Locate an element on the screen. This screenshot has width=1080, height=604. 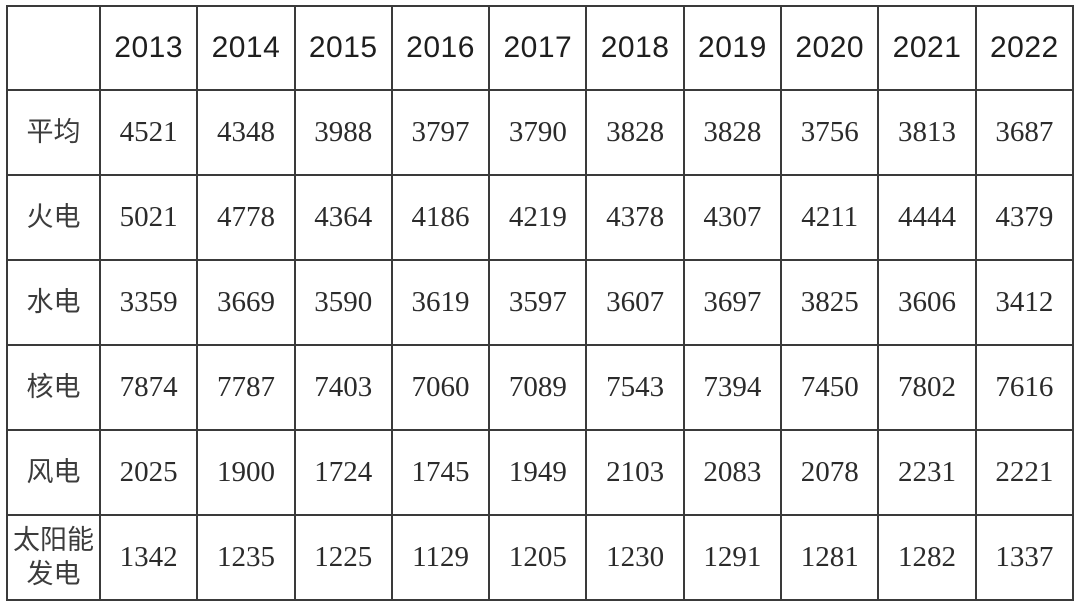
data-cell: 3825 is located at coordinates (830, 302).